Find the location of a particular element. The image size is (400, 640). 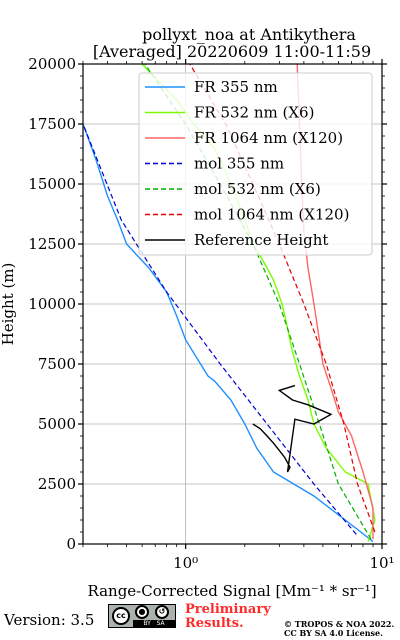

cc-license-badge: cc ● ↺ BY SA is located at coordinates (142, 616).